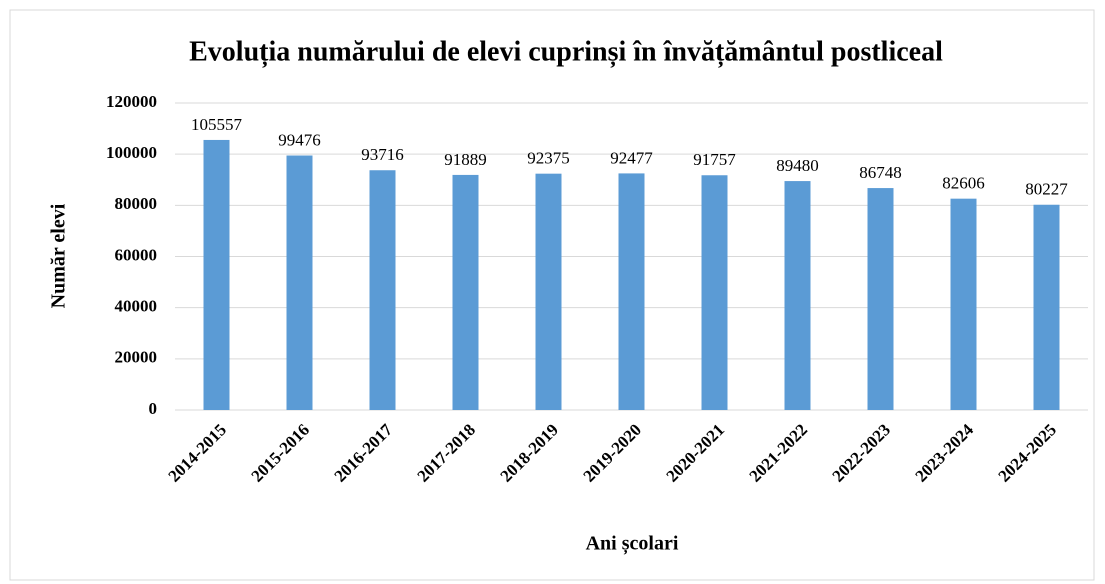  What do you see at coordinates (714, 159) in the screenshot?
I see `value-label: 91757` at bounding box center [714, 159].